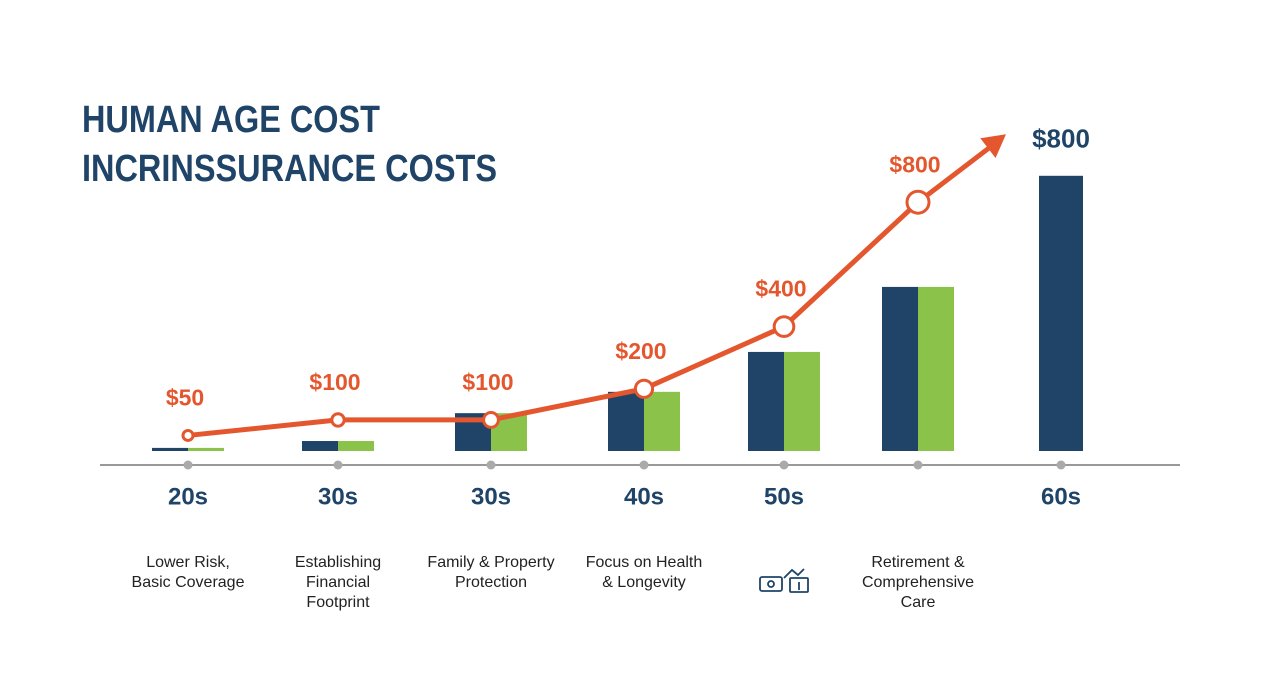 The width and height of the screenshot is (1280, 698). Describe the element at coordinates (640, 351) in the screenshot. I see `value-label: $200` at that location.